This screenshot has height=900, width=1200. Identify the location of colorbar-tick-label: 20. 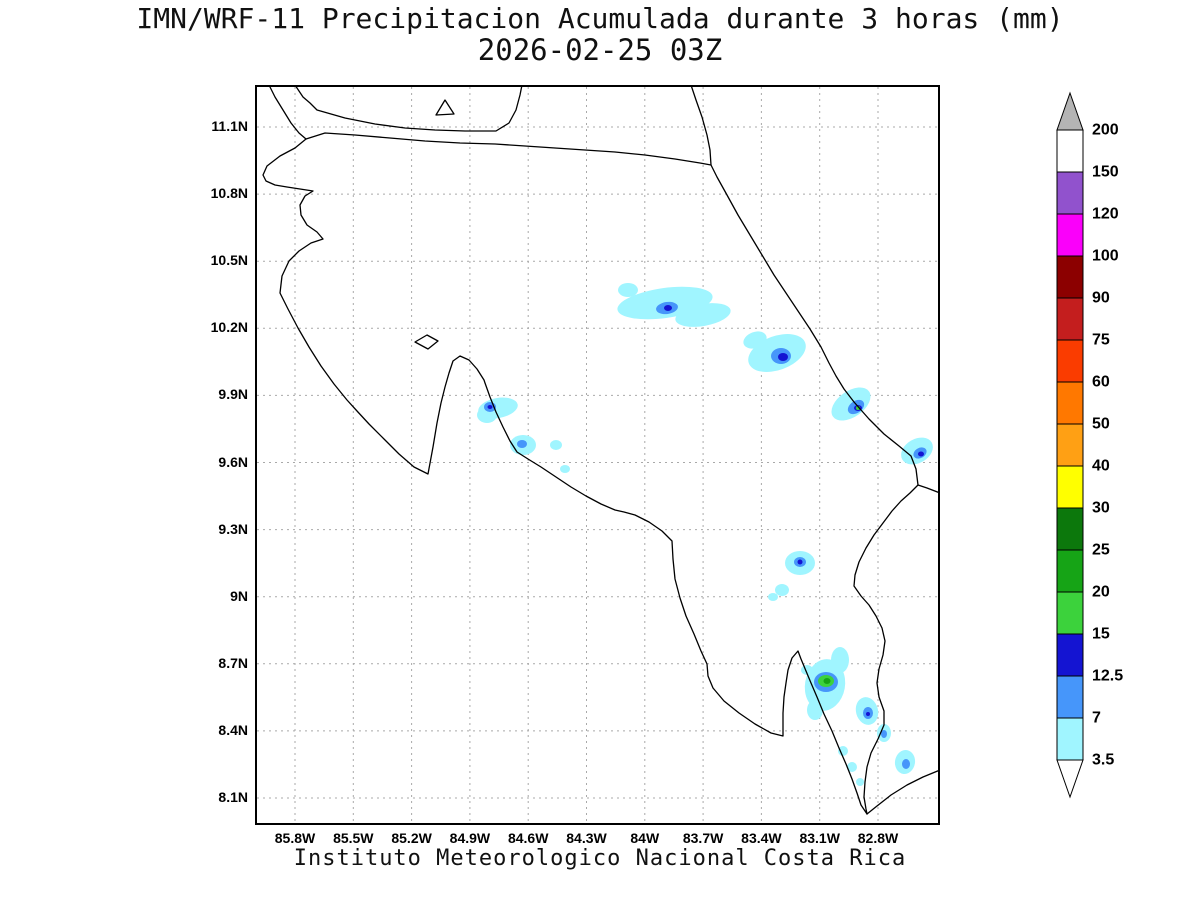
(1101, 592).